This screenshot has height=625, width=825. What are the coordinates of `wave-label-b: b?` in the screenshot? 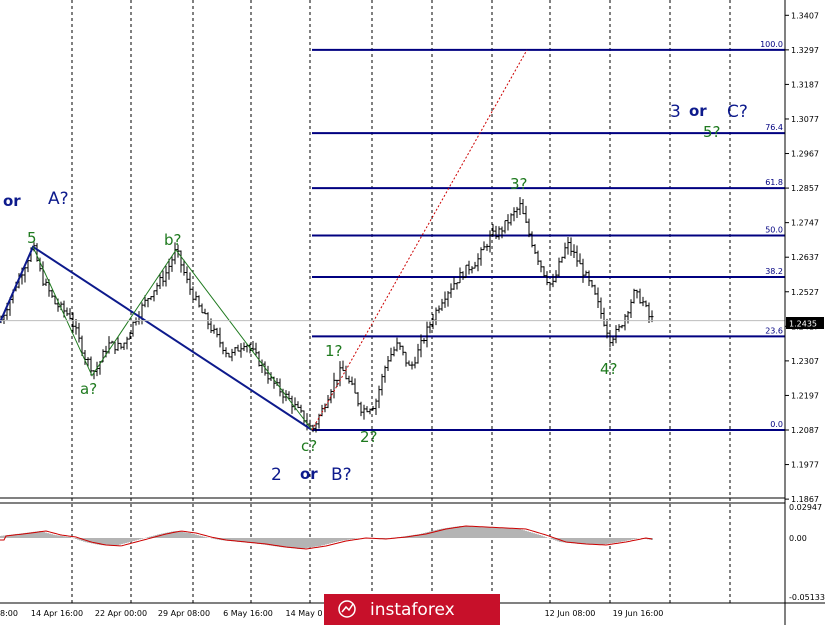 It's located at (172, 240).